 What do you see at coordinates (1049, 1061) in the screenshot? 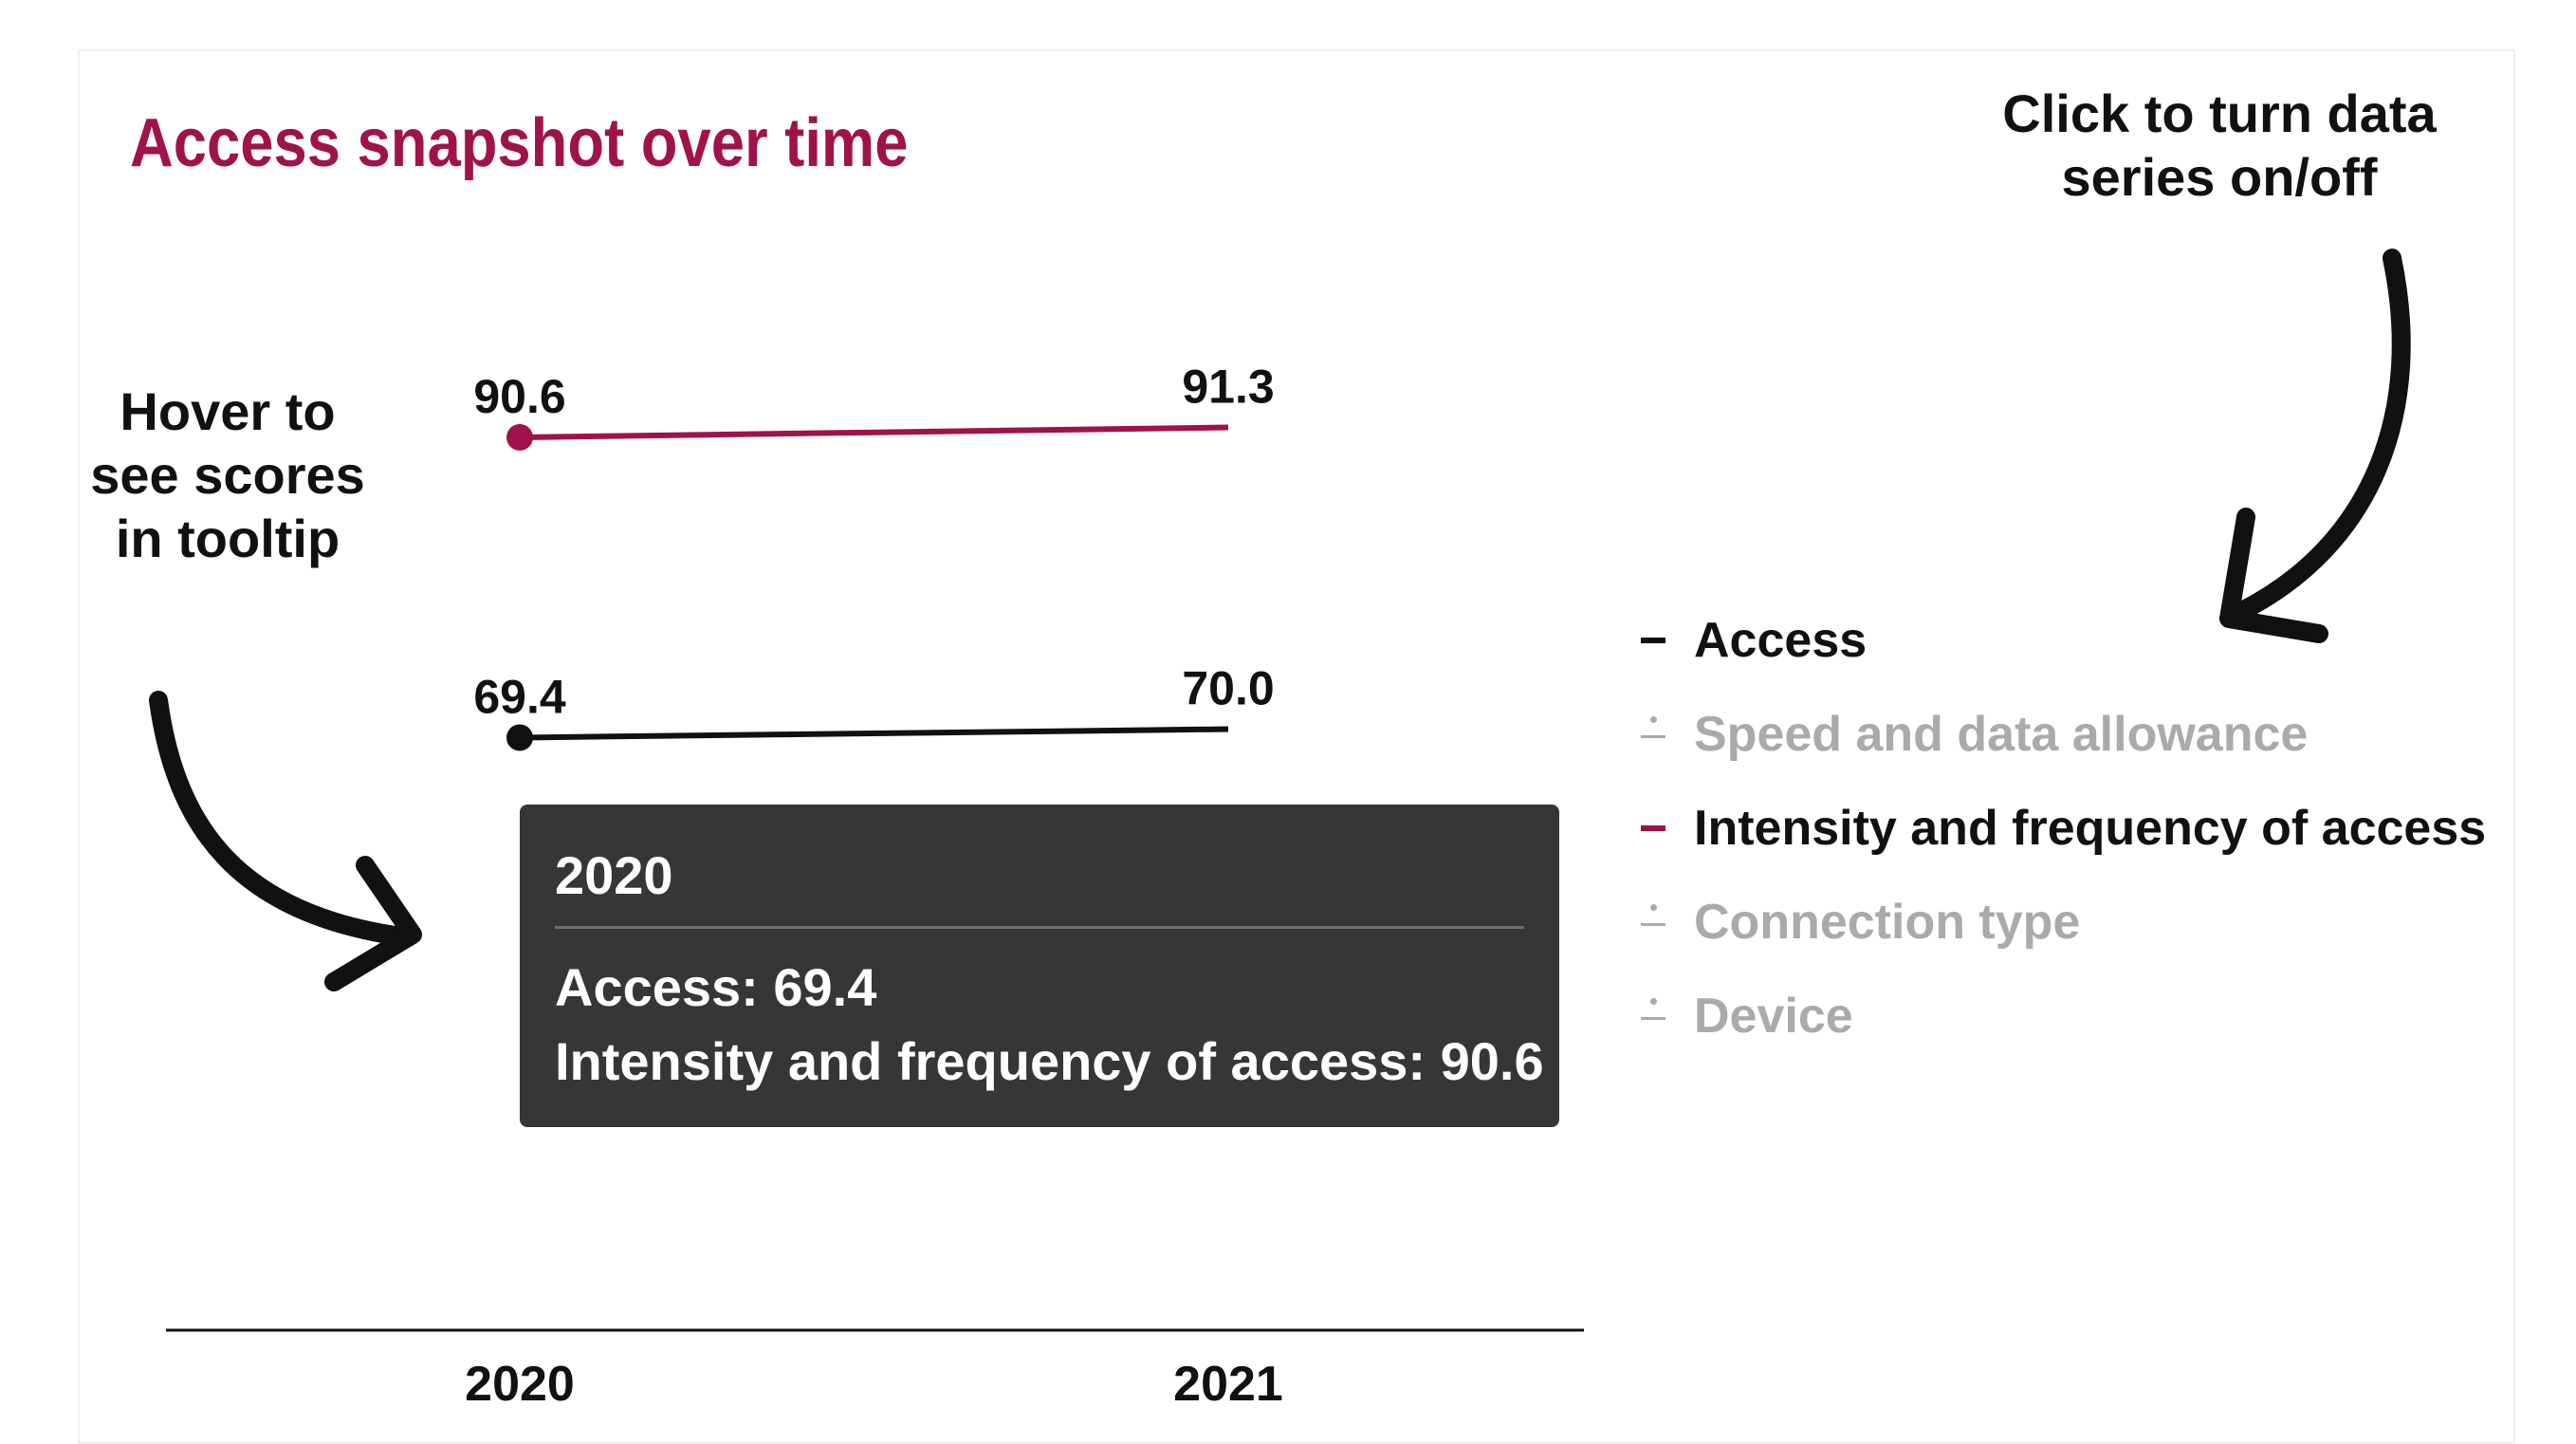
I see `tooltip-row-intensity: Intensity and frequency of access: 90.6` at bounding box center [1049, 1061].